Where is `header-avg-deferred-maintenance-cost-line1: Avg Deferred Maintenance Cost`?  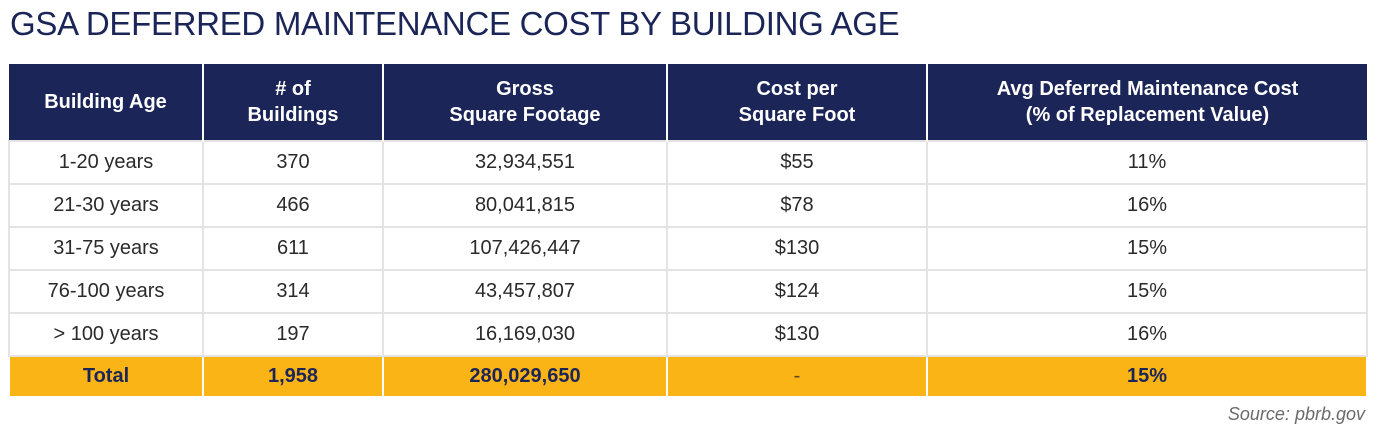 header-avg-deferred-maintenance-cost-line1: Avg Deferred Maintenance Cost is located at coordinates (1147, 89).